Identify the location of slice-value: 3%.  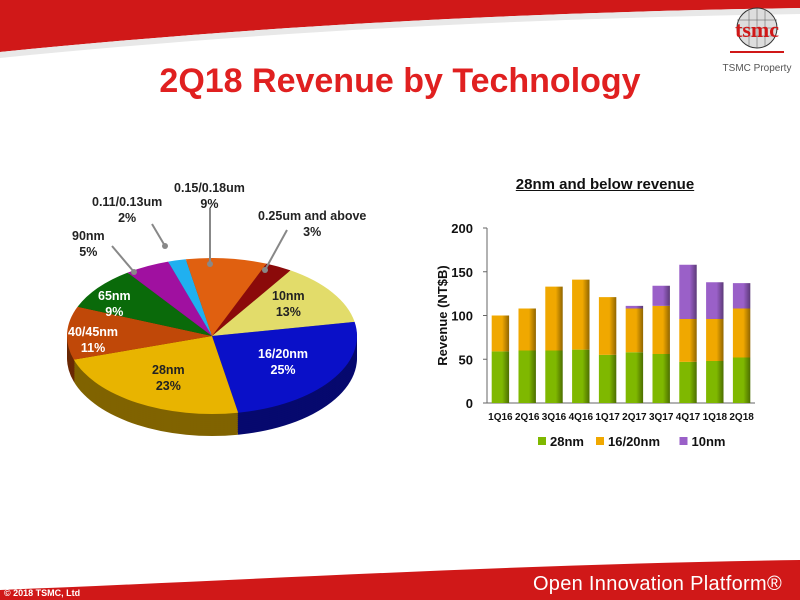
(312, 232).